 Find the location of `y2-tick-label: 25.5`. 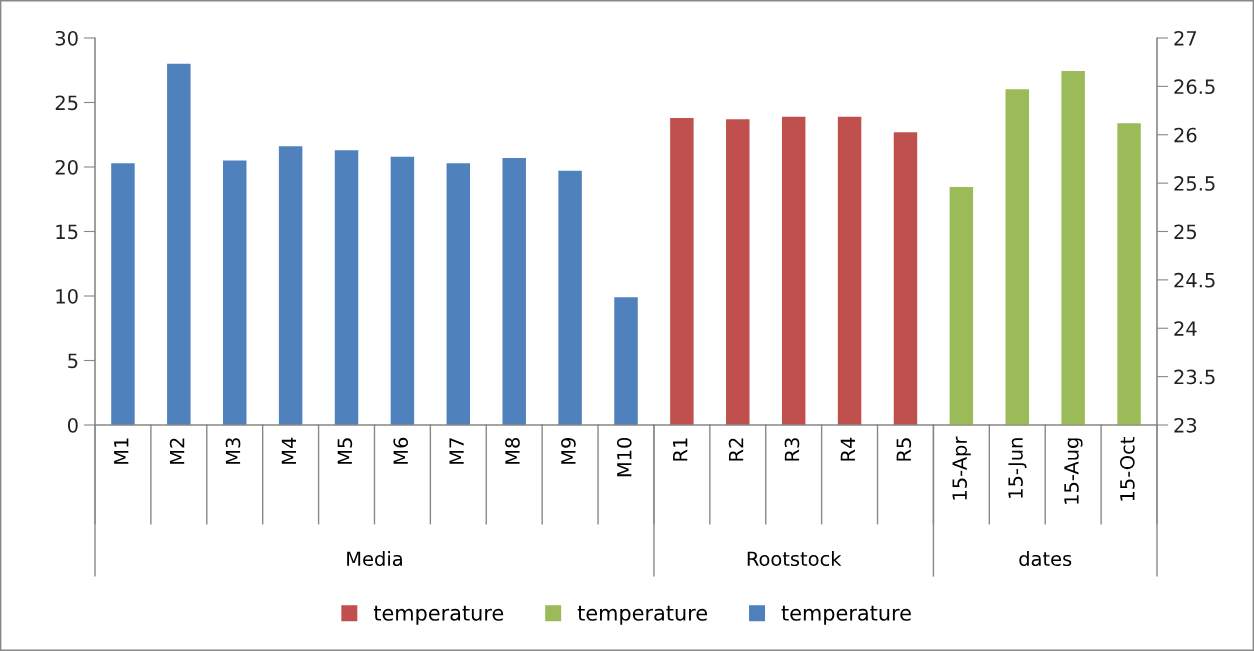

y2-tick-label: 25.5 is located at coordinates (1194, 183).